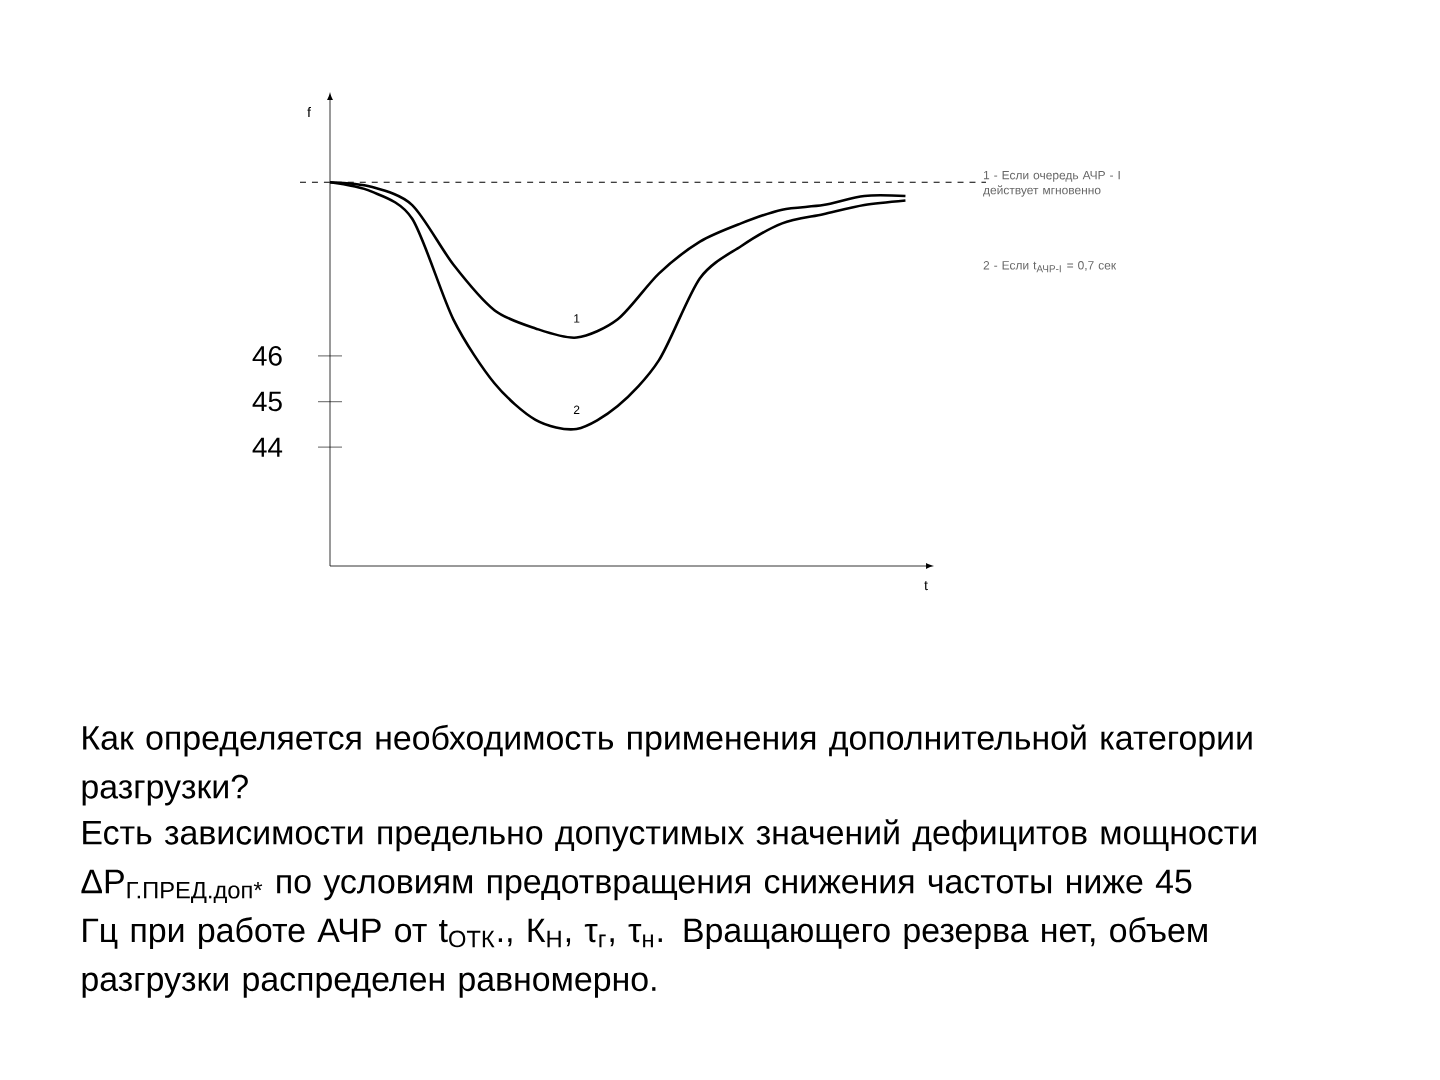 The height and width of the screenshot is (1080, 1440). Describe the element at coordinates (267, 355) in the screenshot. I see `y-tick-label: 46` at that location.